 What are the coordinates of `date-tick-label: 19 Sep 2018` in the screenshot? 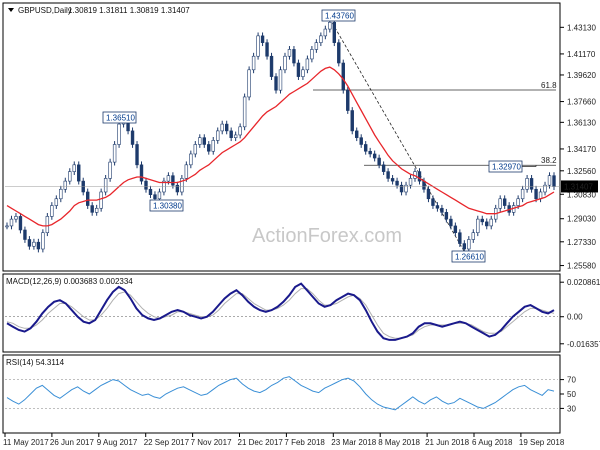 It's located at (542, 442).